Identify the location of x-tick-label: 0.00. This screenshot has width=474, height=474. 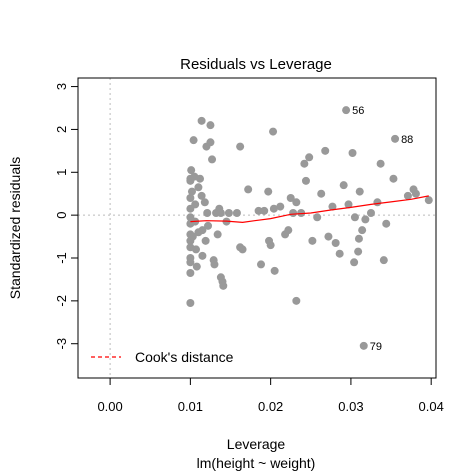
(109, 406).